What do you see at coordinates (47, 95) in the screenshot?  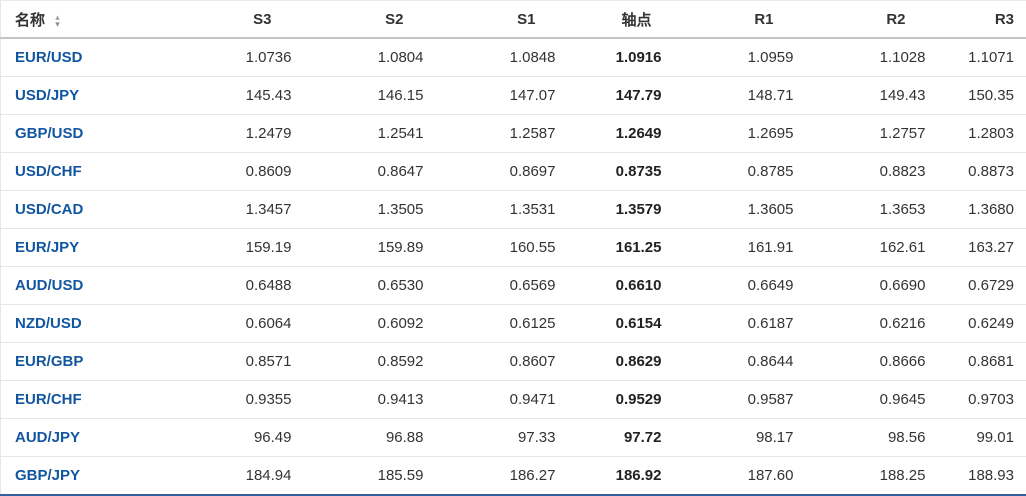 I see `pair-link: USD/JPY` at bounding box center [47, 95].